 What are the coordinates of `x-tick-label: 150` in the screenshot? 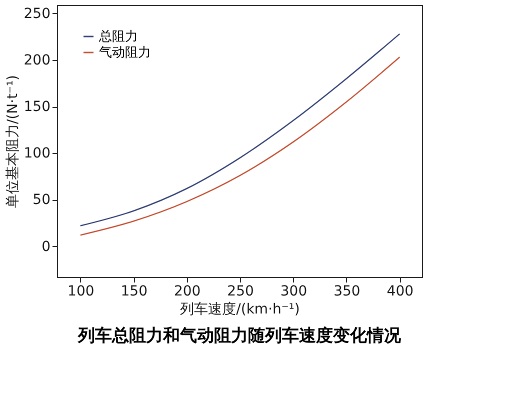 It's located at (134, 292).